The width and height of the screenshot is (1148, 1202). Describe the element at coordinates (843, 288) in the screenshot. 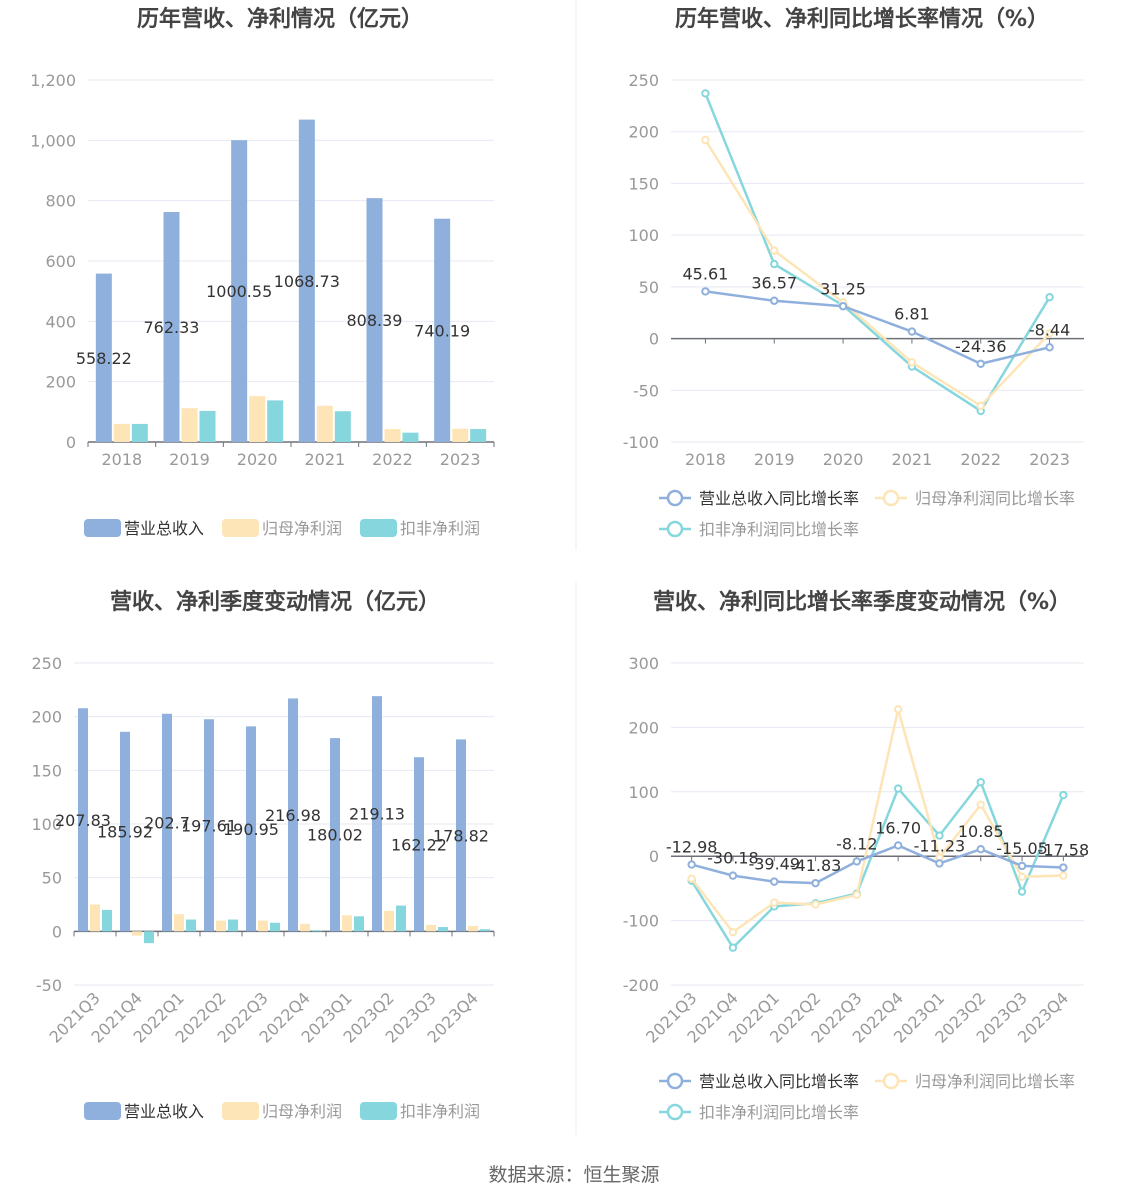

I see `line-data-label: 31.25` at that location.